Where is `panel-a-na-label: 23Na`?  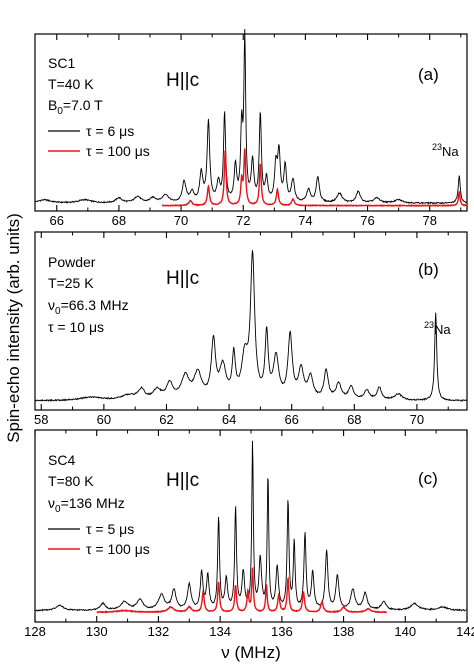
panel-a-na-label: 23Na is located at coordinates (445, 150).